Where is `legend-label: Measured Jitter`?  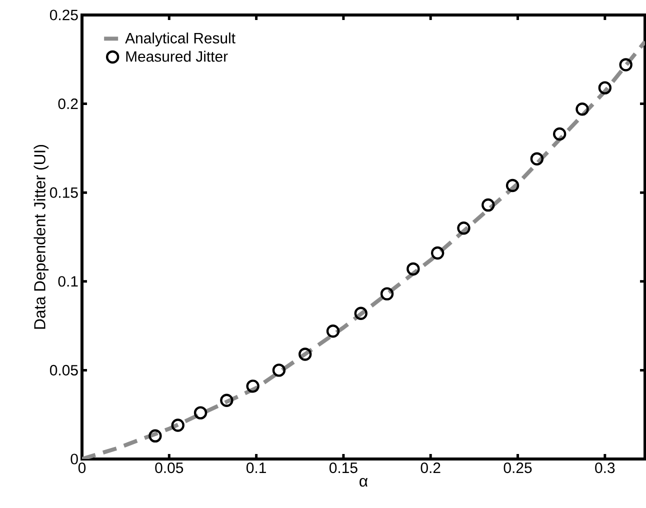
legend-label: Measured Jitter is located at coordinates (177, 56).